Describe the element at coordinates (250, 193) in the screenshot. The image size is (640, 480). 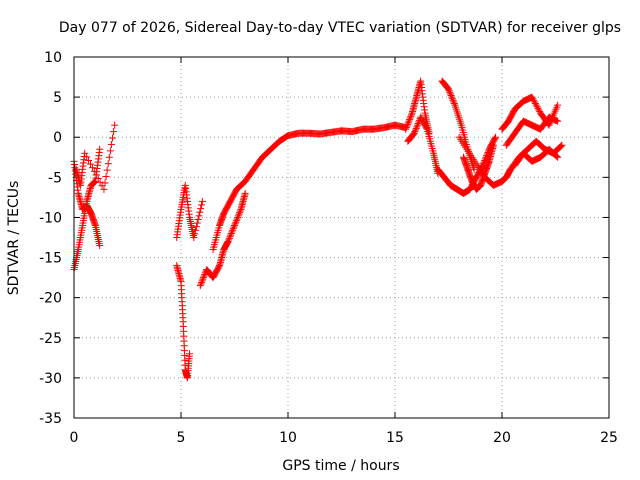
I see `series-arc-d-recovery` at that location.